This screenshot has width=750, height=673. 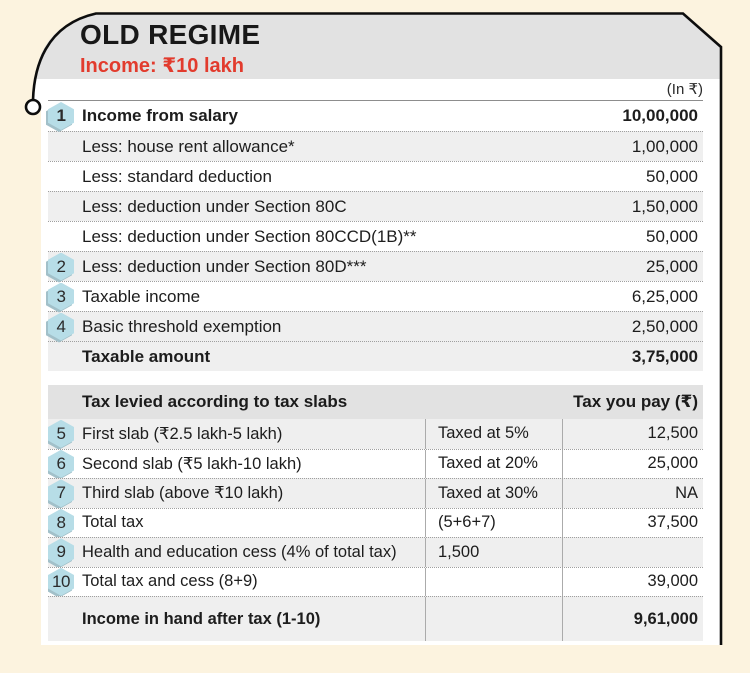 What do you see at coordinates (182, 433) in the screenshot?
I see `row-label: First slab (₹2.5 lakh-5 lakh)` at bounding box center [182, 433].